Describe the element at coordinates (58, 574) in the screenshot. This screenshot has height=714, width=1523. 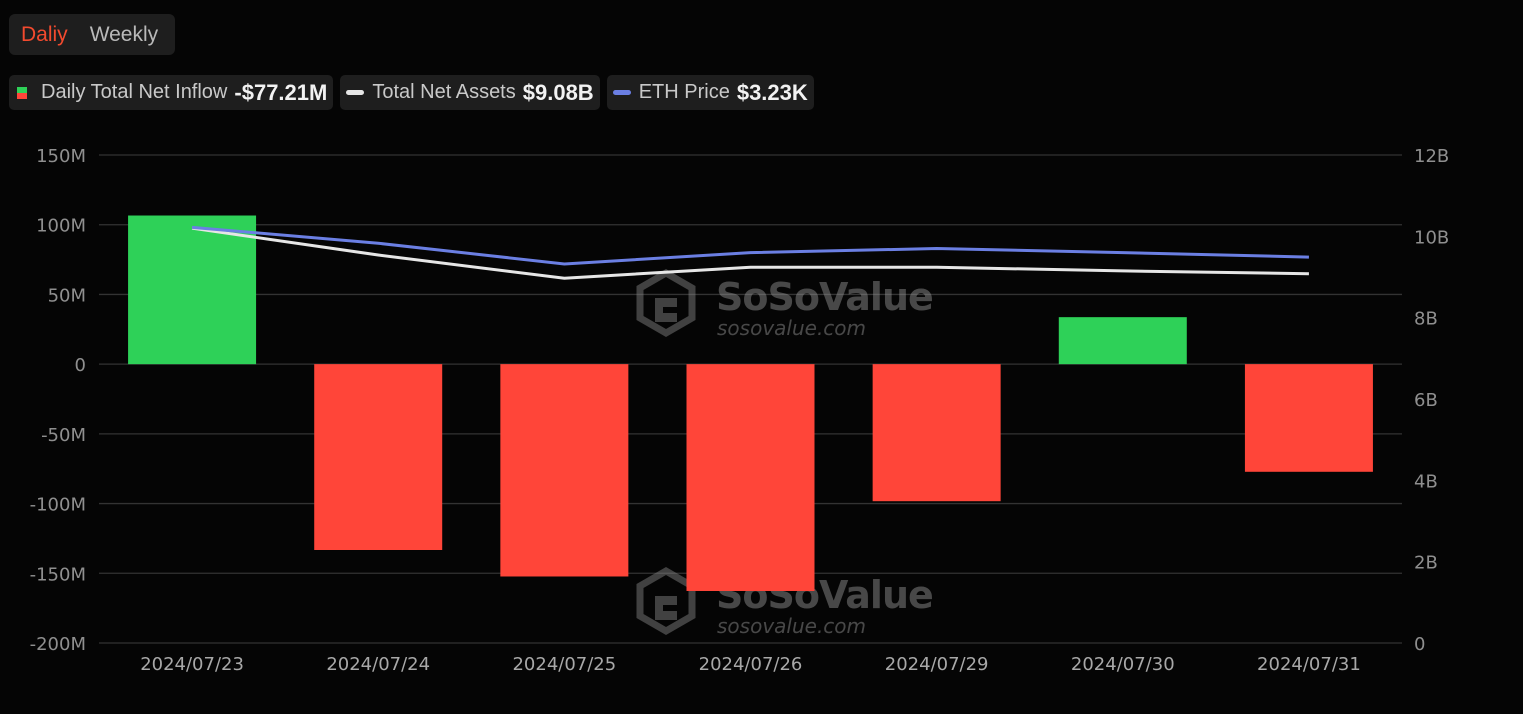
I see `y-left-tick-label: -150M` at that location.